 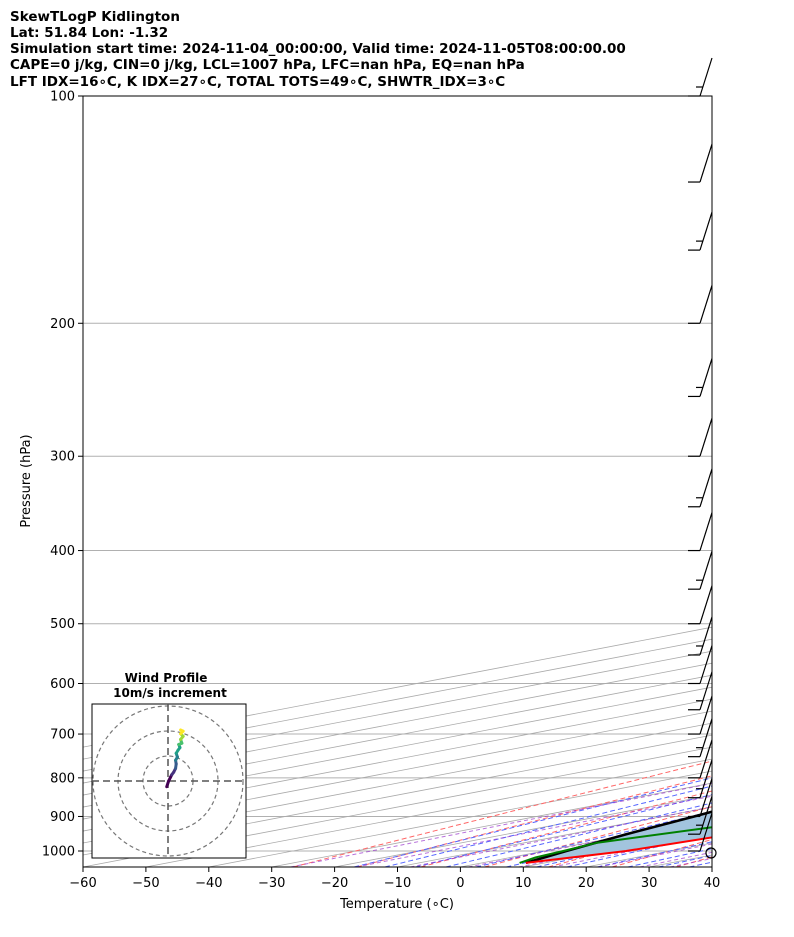 What do you see at coordinates (95, 17) in the screenshot?
I see `title-line-1: SkewTLogP Kidlington` at bounding box center [95, 17].